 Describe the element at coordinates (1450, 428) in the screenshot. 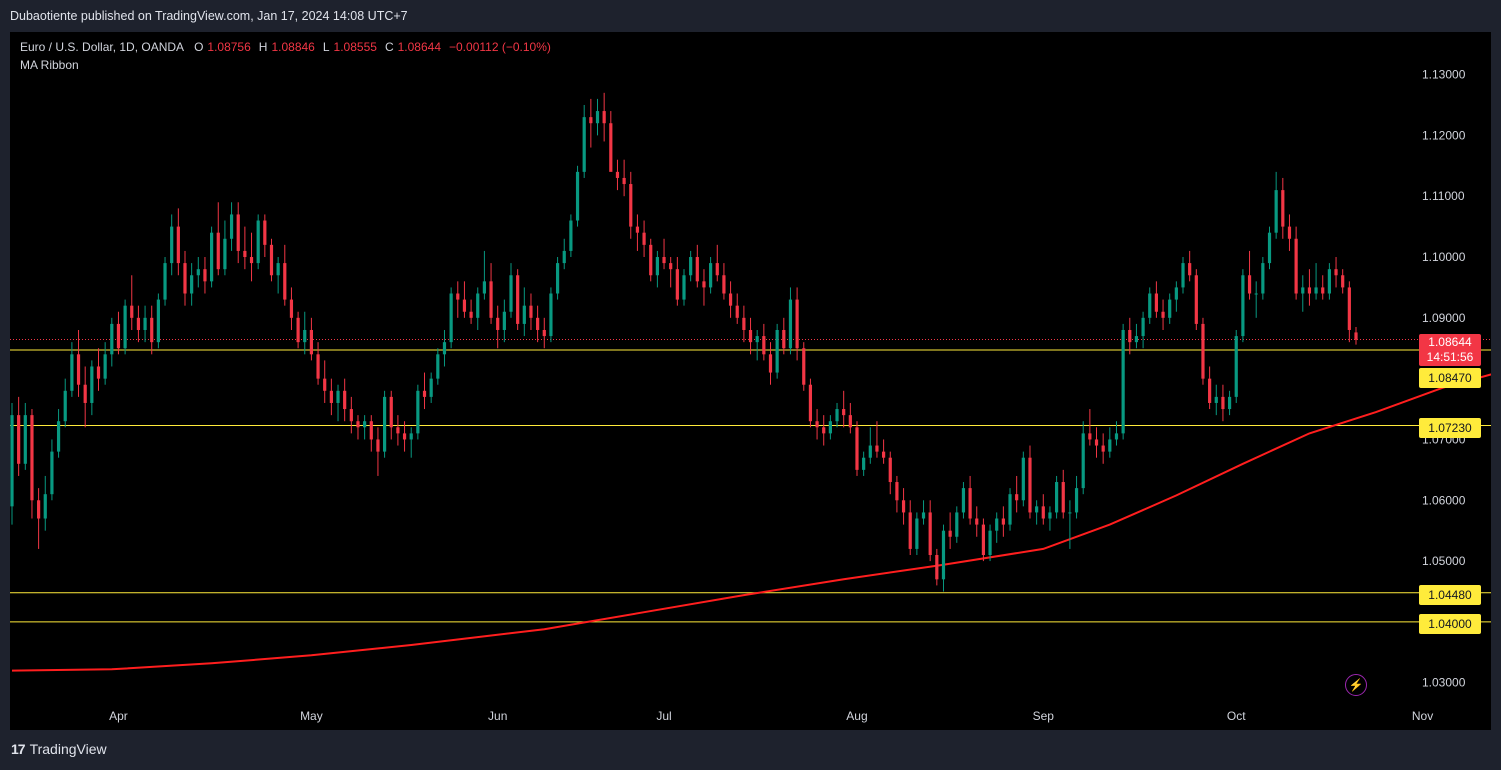

I see `level-tag-2: 1.07230` at that location.